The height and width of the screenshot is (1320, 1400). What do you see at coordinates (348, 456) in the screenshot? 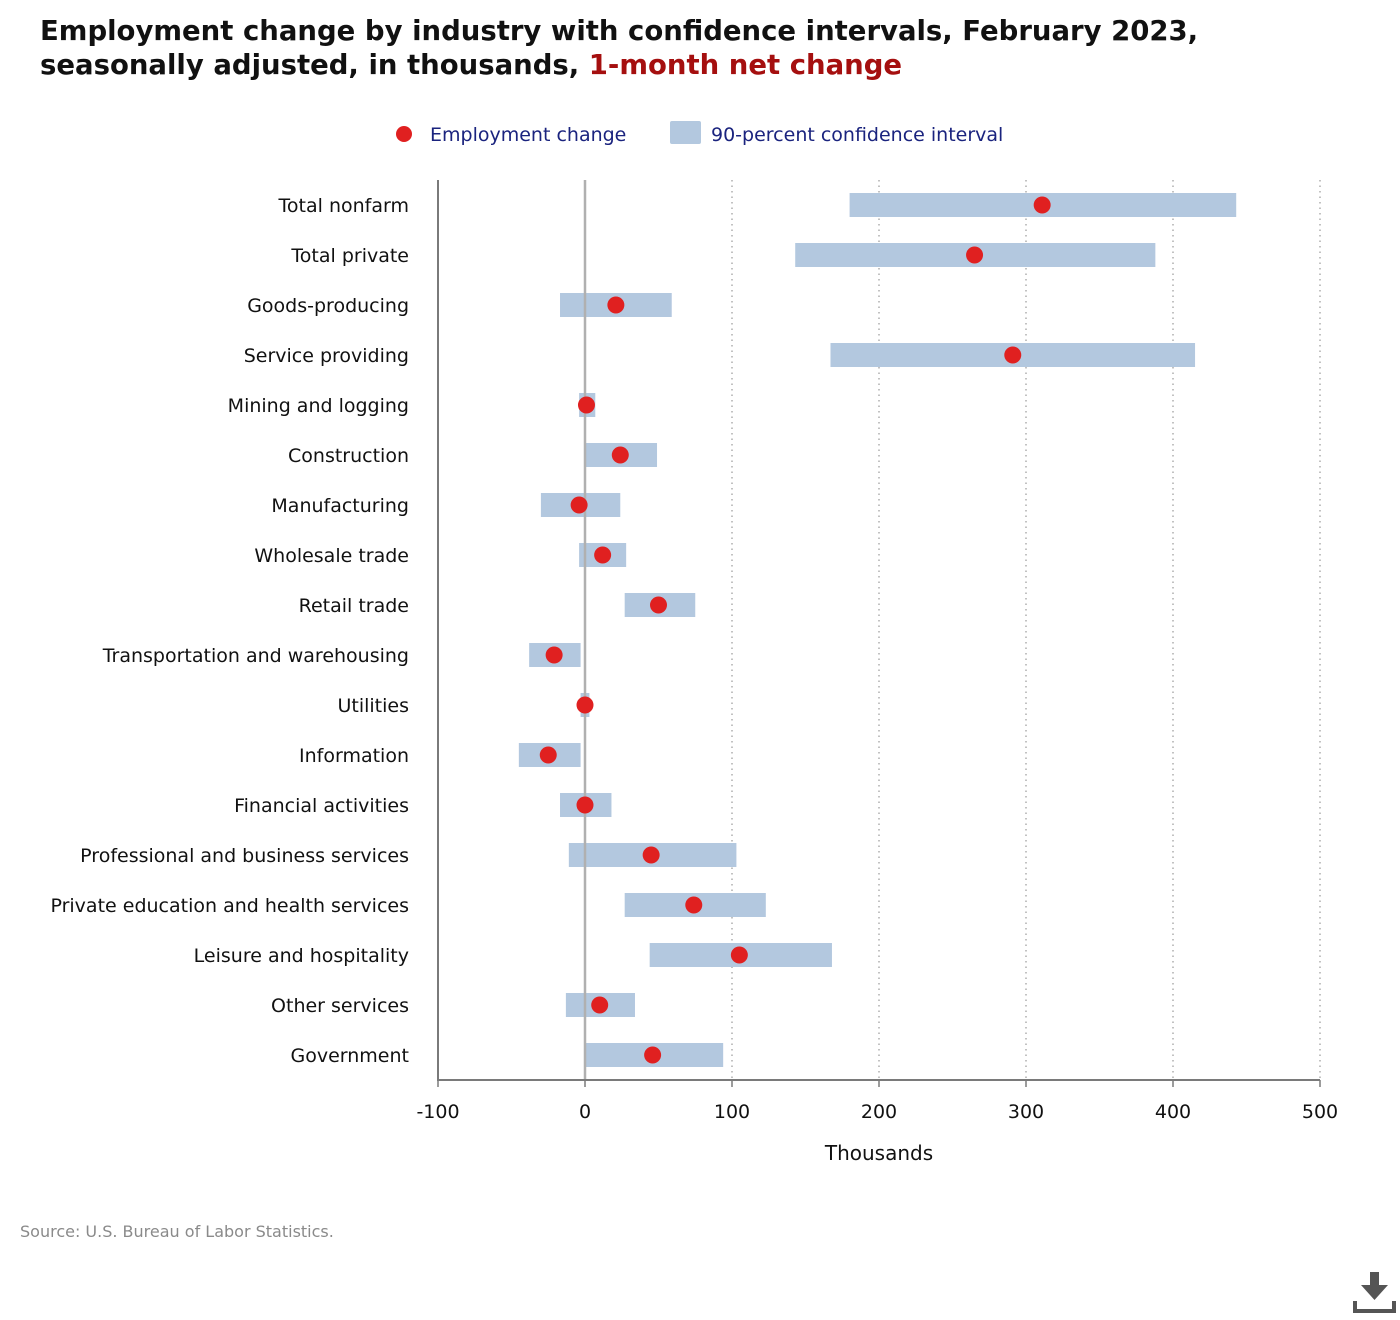
I see `category-label: Construction` at bounding box center [348, 456].